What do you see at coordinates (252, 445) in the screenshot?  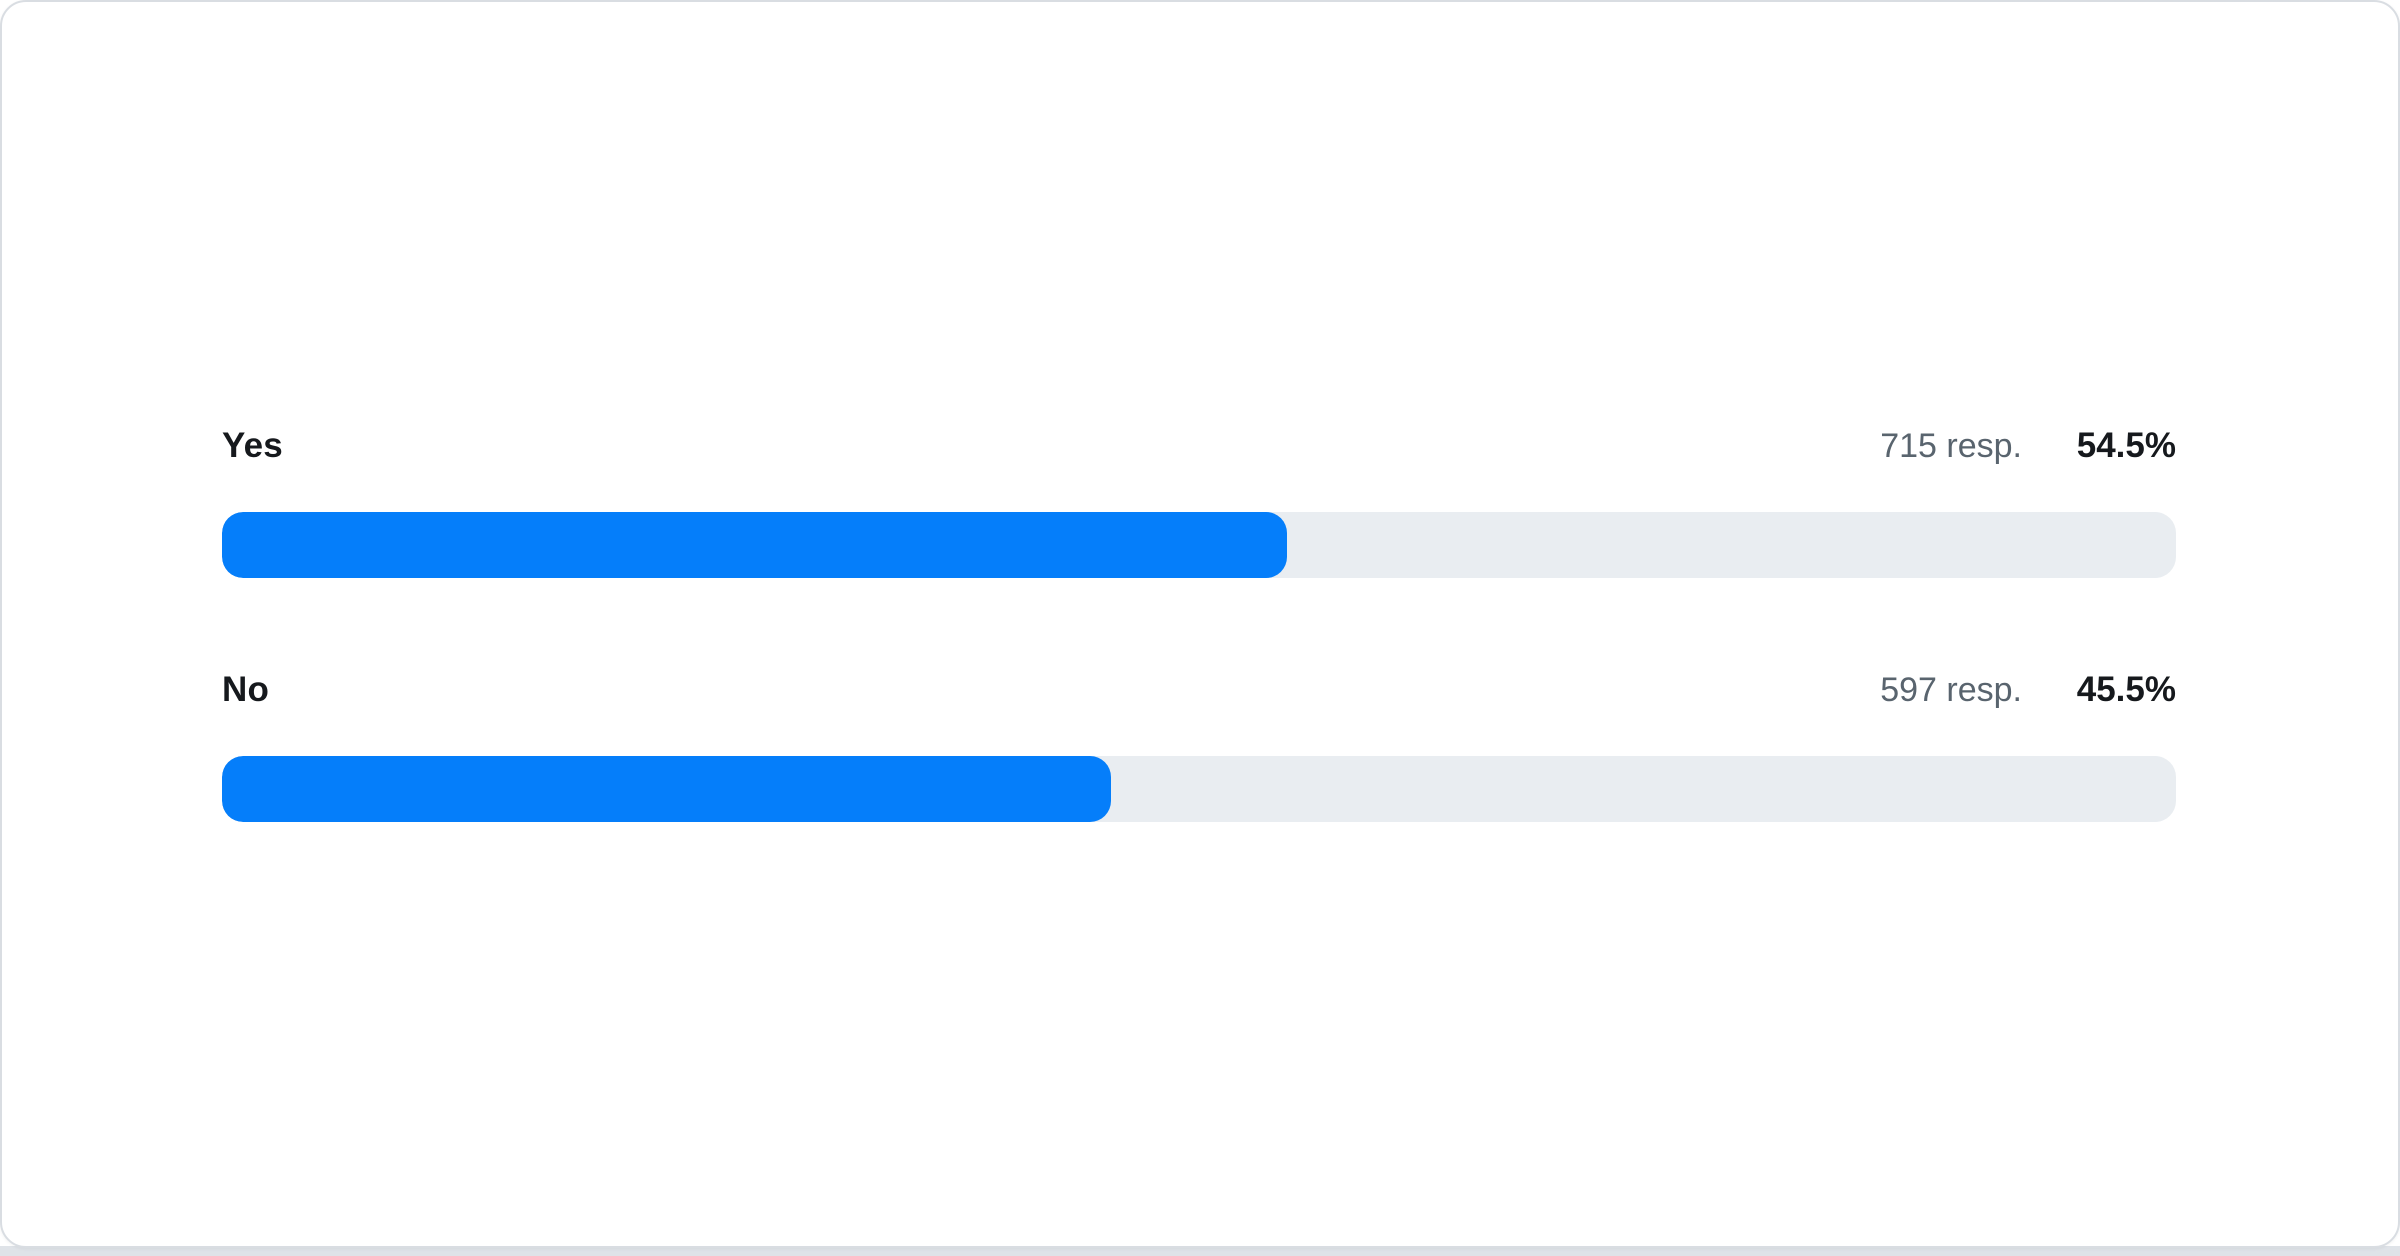 I see `option-label: Yes` at bounding box center [252, 445].